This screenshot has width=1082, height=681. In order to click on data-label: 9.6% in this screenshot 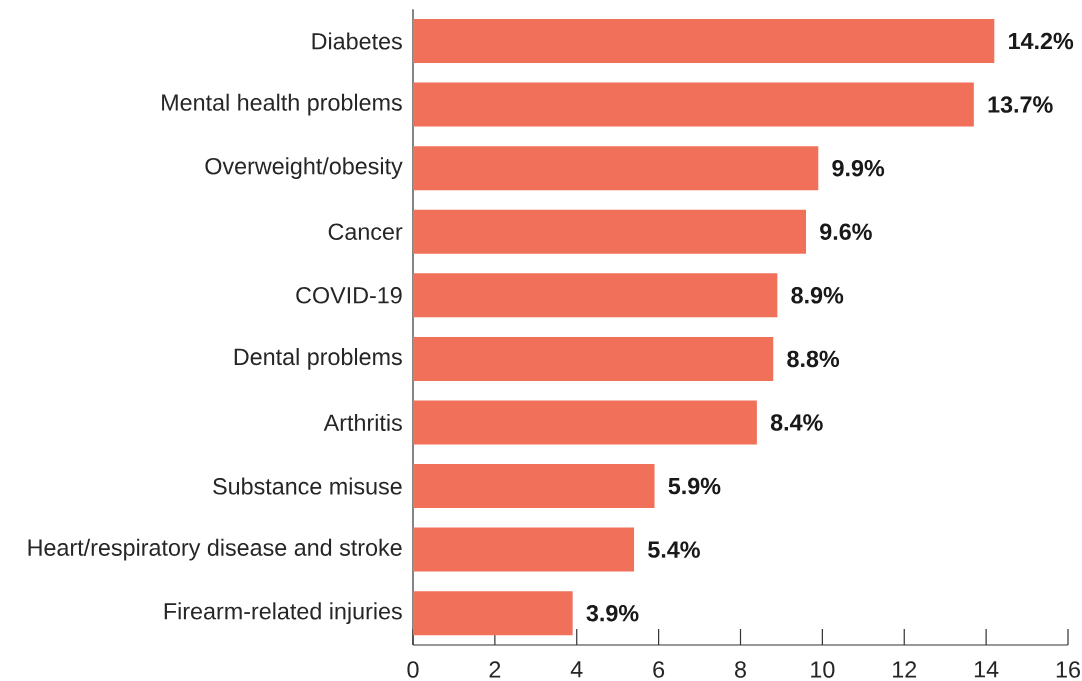, I will do `click(846, 231)`.